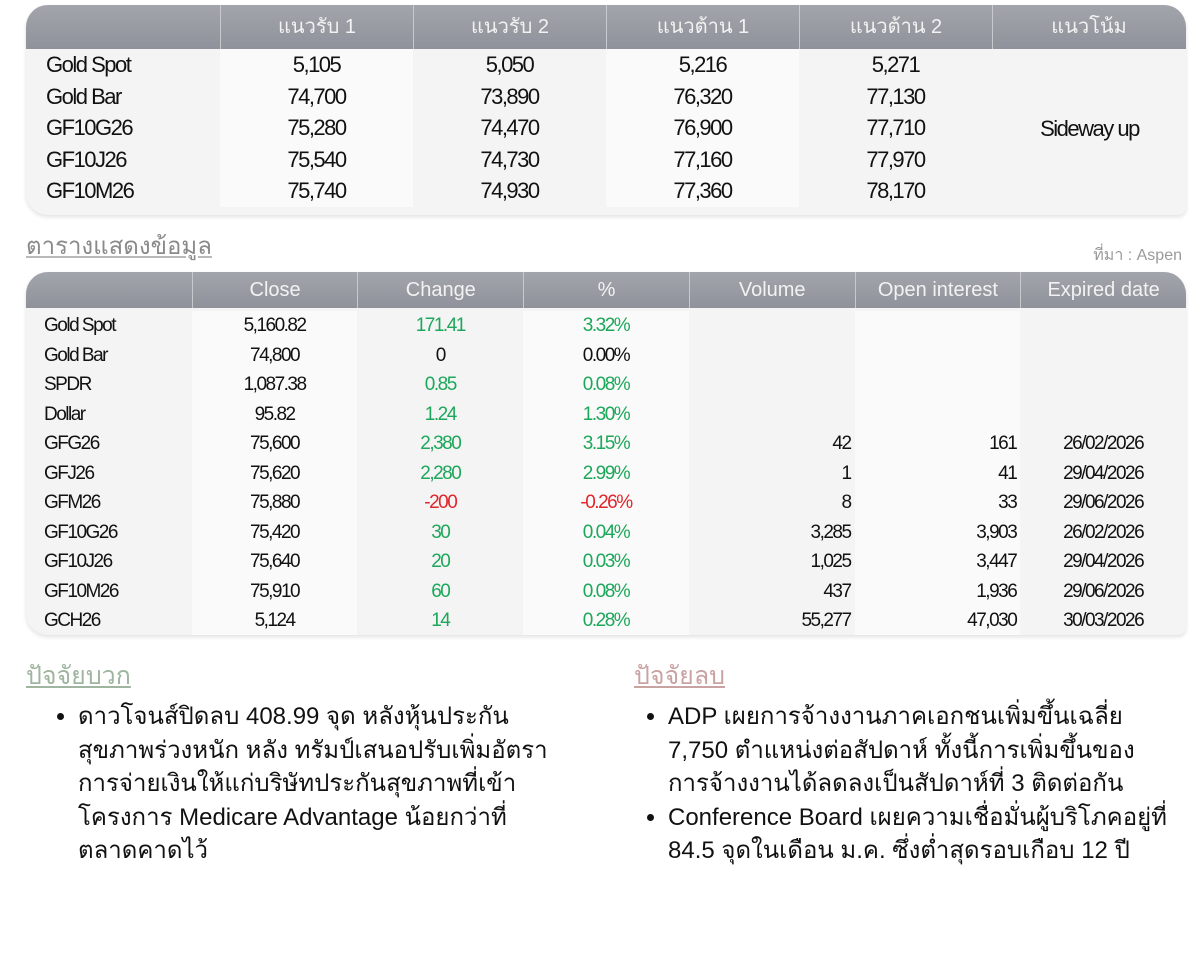 The image size is (1200, 956). I want to click on cell-r2: 77,970, so click(896, 159).